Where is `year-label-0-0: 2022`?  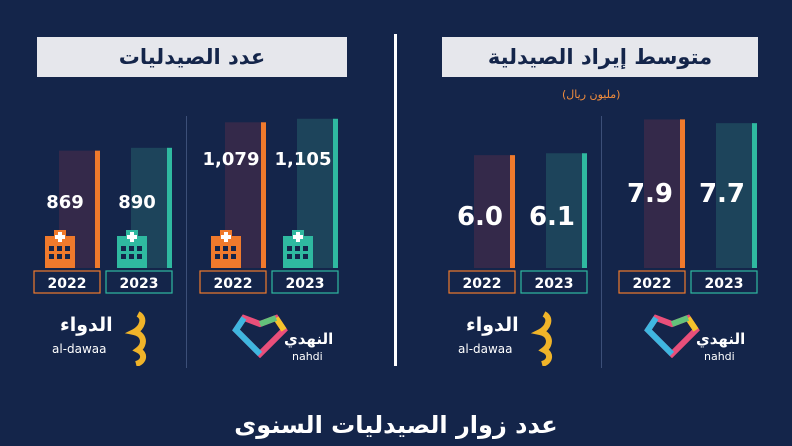
year-label-0-0: 2022 is located at coordinates (67, 284).